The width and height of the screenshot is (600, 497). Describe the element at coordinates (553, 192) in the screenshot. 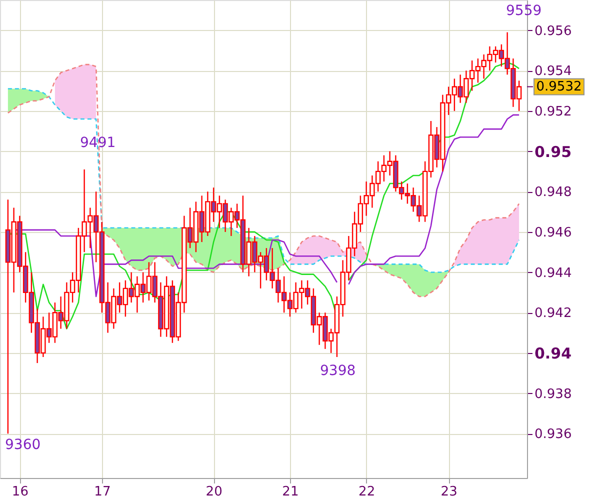

I see `y-tick-label: 0.948` at that location.